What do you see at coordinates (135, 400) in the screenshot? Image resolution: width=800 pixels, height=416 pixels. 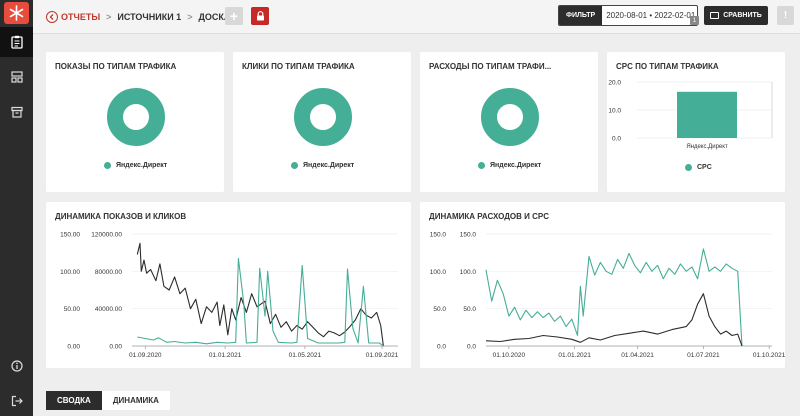 I see `tab-dynamics: ДИНАМИКА` at bounding box center [135, 400].